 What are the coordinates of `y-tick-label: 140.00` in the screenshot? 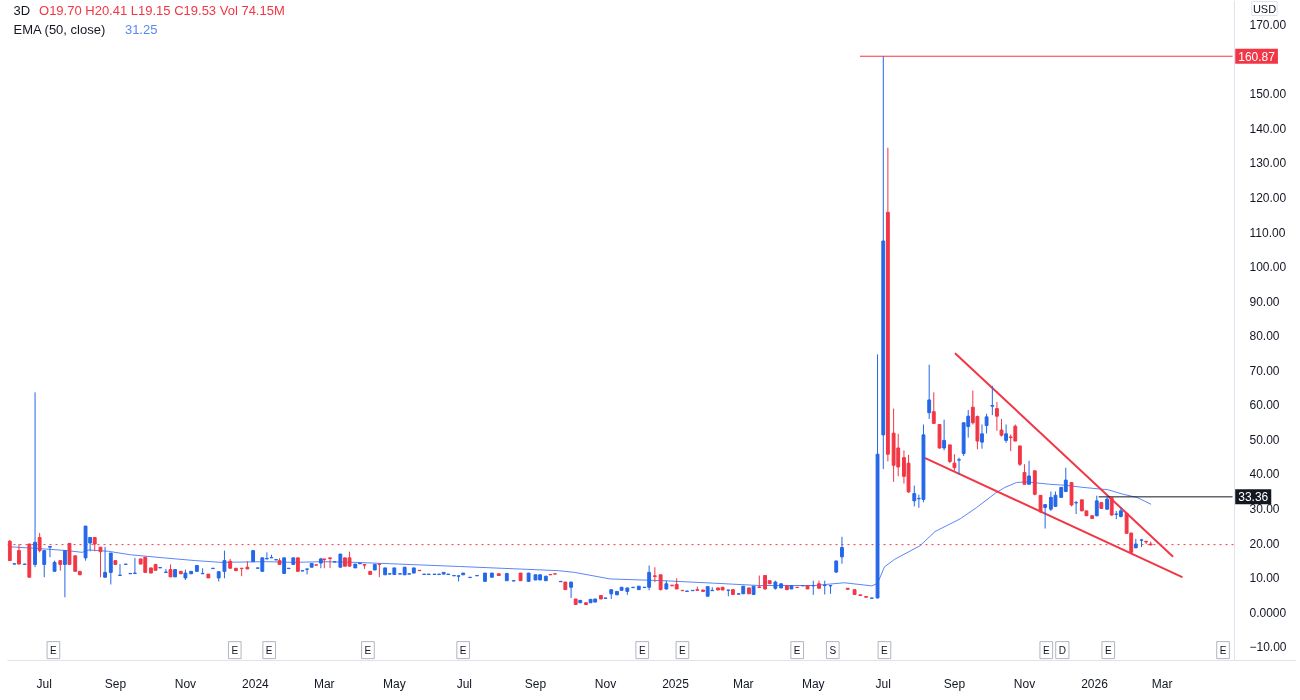 It's located at (1268, 128).